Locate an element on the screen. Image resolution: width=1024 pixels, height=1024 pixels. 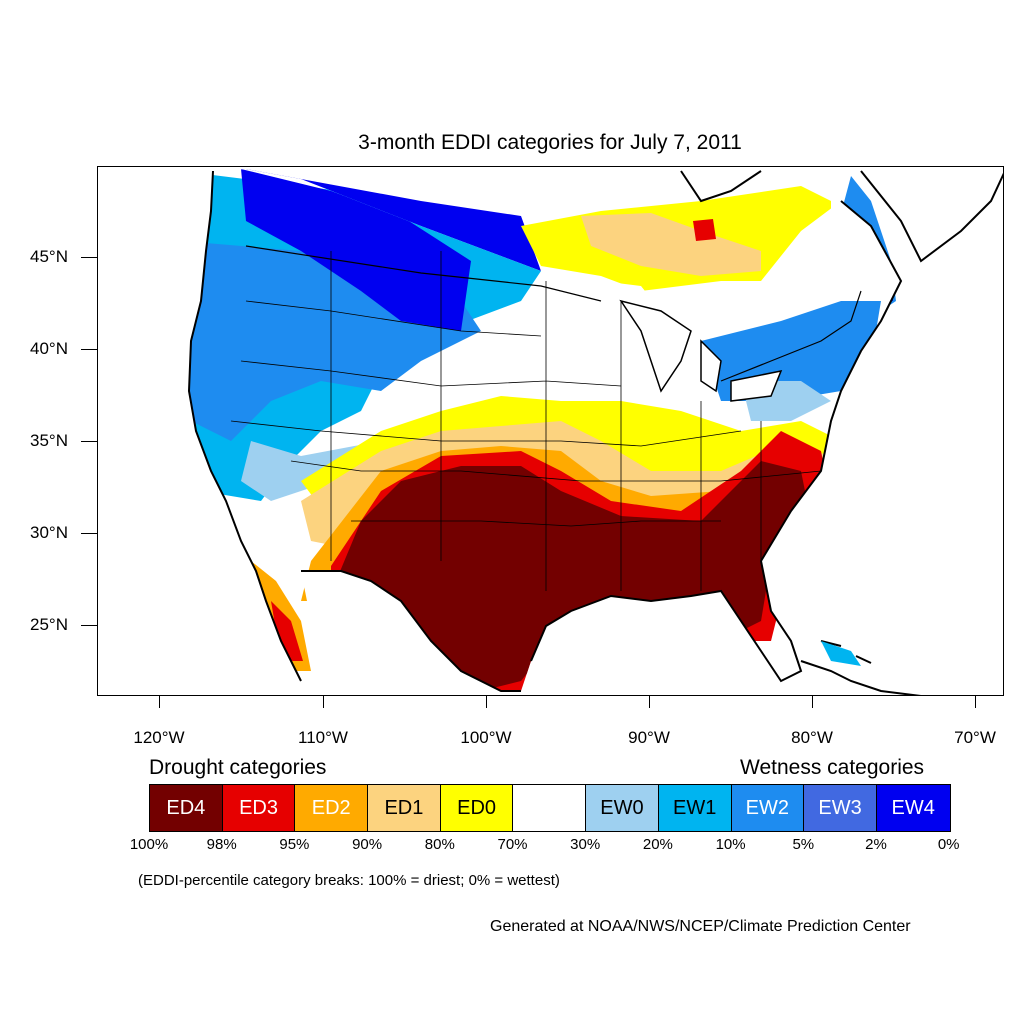
legend-swatch-ed0: ED0 is located at coordinates (477, 808).